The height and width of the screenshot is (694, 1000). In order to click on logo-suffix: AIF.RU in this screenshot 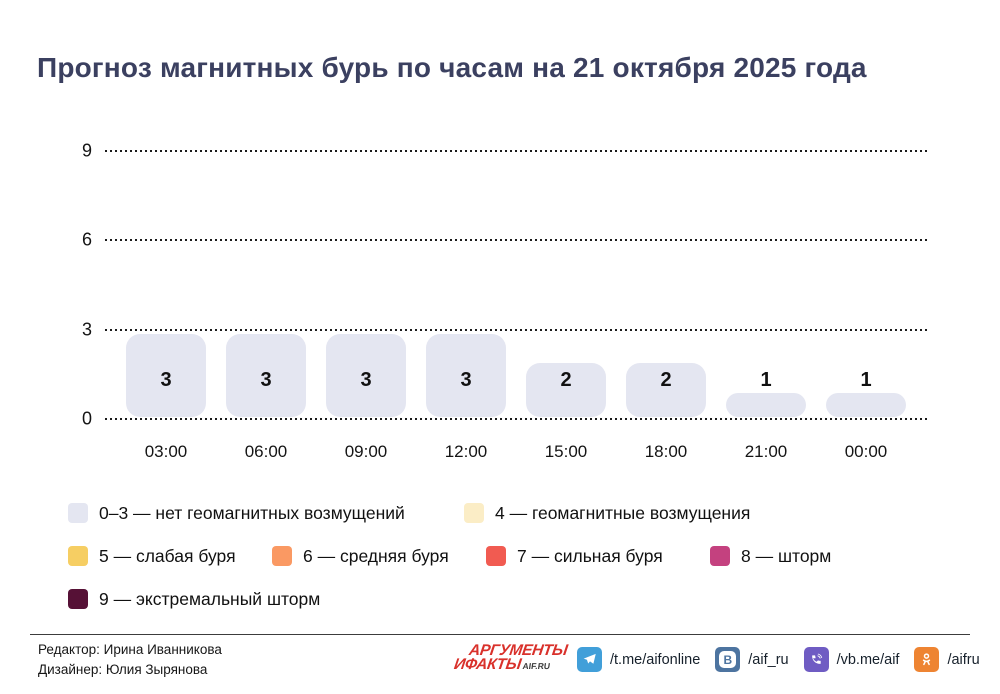, I will do `click(536, 666)`.